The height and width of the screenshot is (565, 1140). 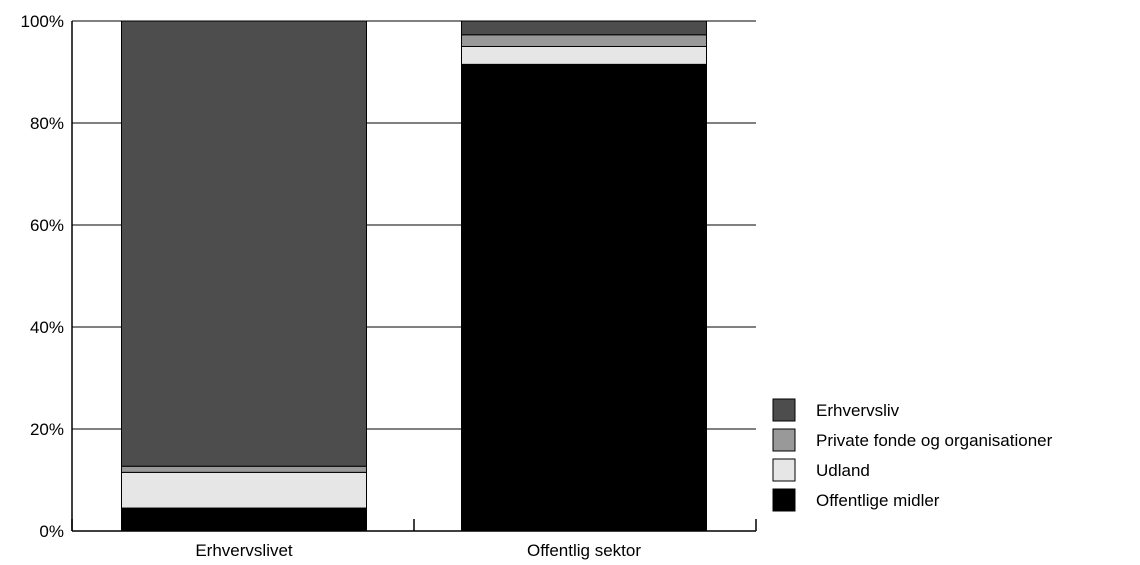 I want to click on legend-swatch-udland, so click(x=784, y=470).